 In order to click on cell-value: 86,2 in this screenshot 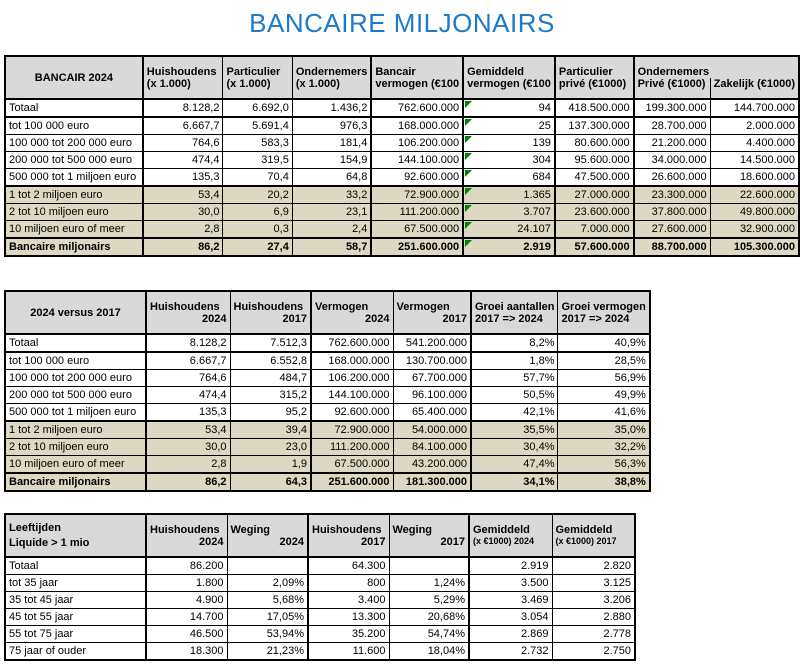, I will do `click(209, 247)`.